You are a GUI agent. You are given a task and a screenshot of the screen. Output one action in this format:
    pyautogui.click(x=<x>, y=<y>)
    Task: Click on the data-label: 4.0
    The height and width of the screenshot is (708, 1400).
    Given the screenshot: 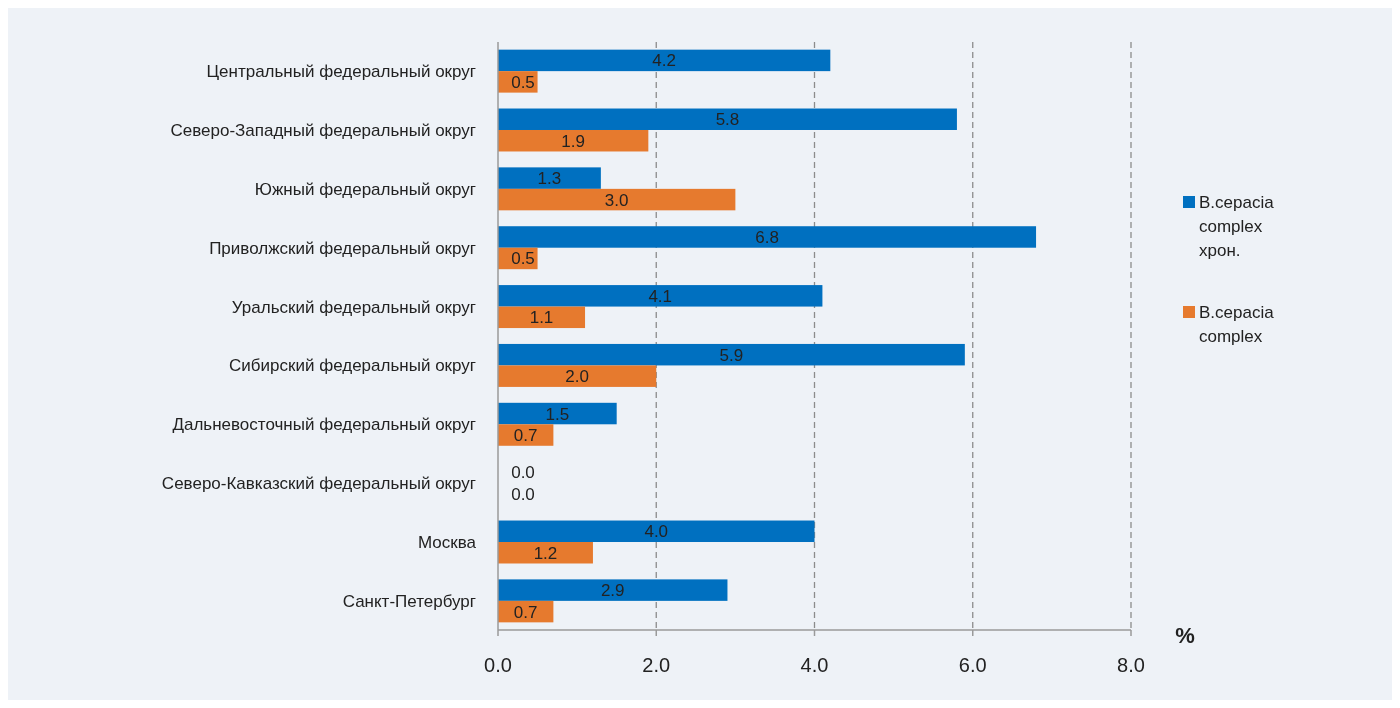 What is the action you would take?
    pyautogui.click(x=656, y=532)
    